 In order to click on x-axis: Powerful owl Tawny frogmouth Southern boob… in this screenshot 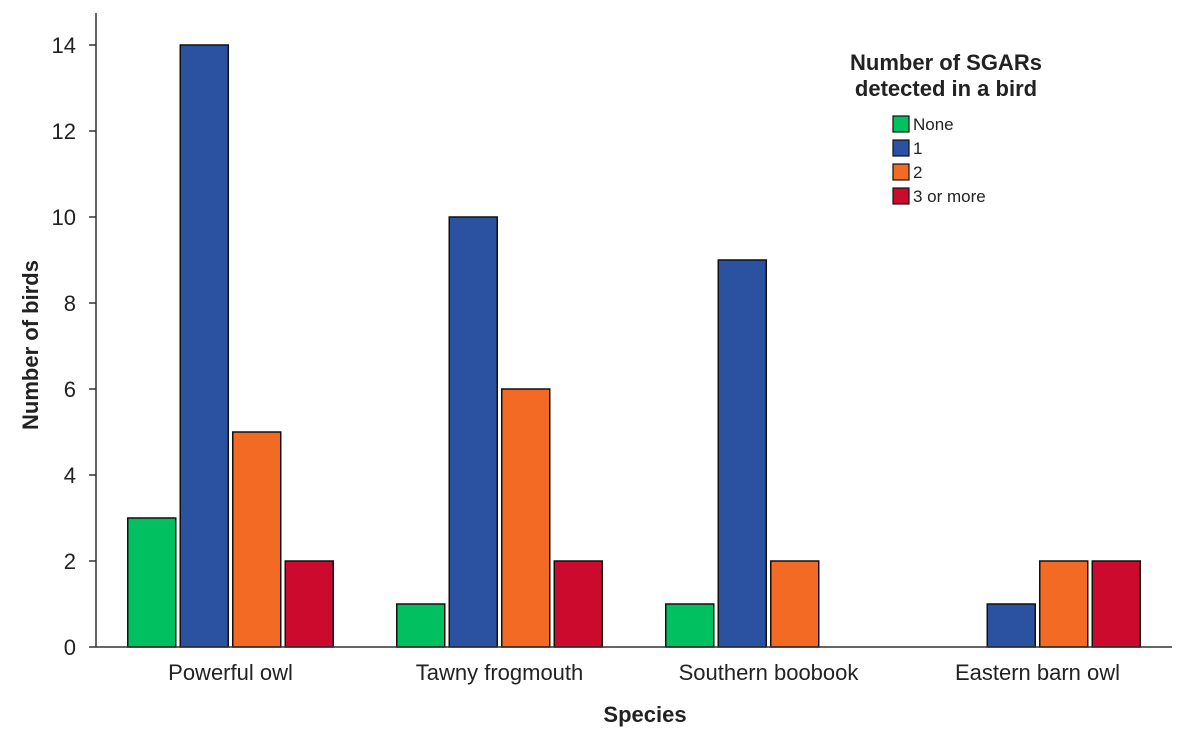, I will do `click(634, 665)`.